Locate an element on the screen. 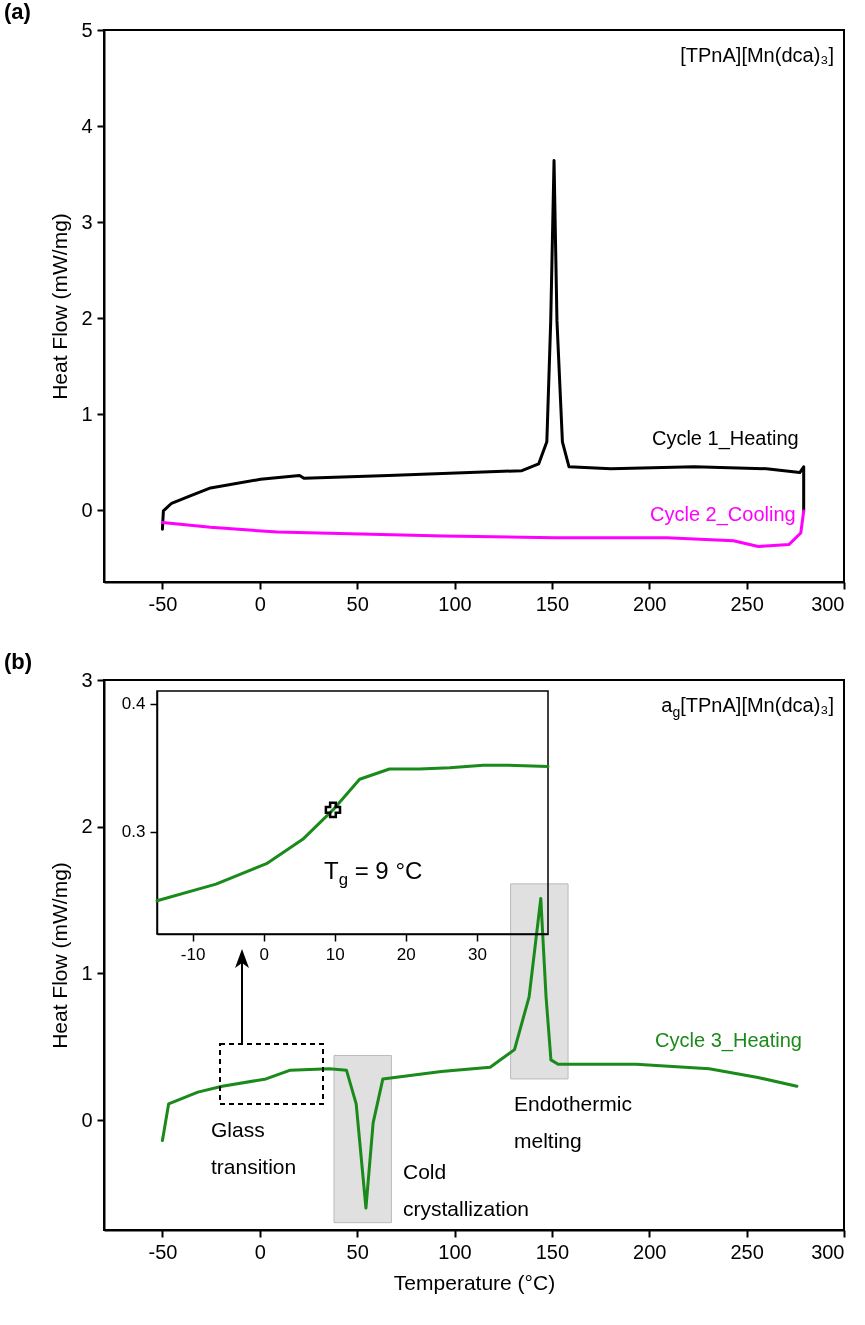 The image size is (865, 1325). y-tick-label: 4 is located at coordinates (87, 125).